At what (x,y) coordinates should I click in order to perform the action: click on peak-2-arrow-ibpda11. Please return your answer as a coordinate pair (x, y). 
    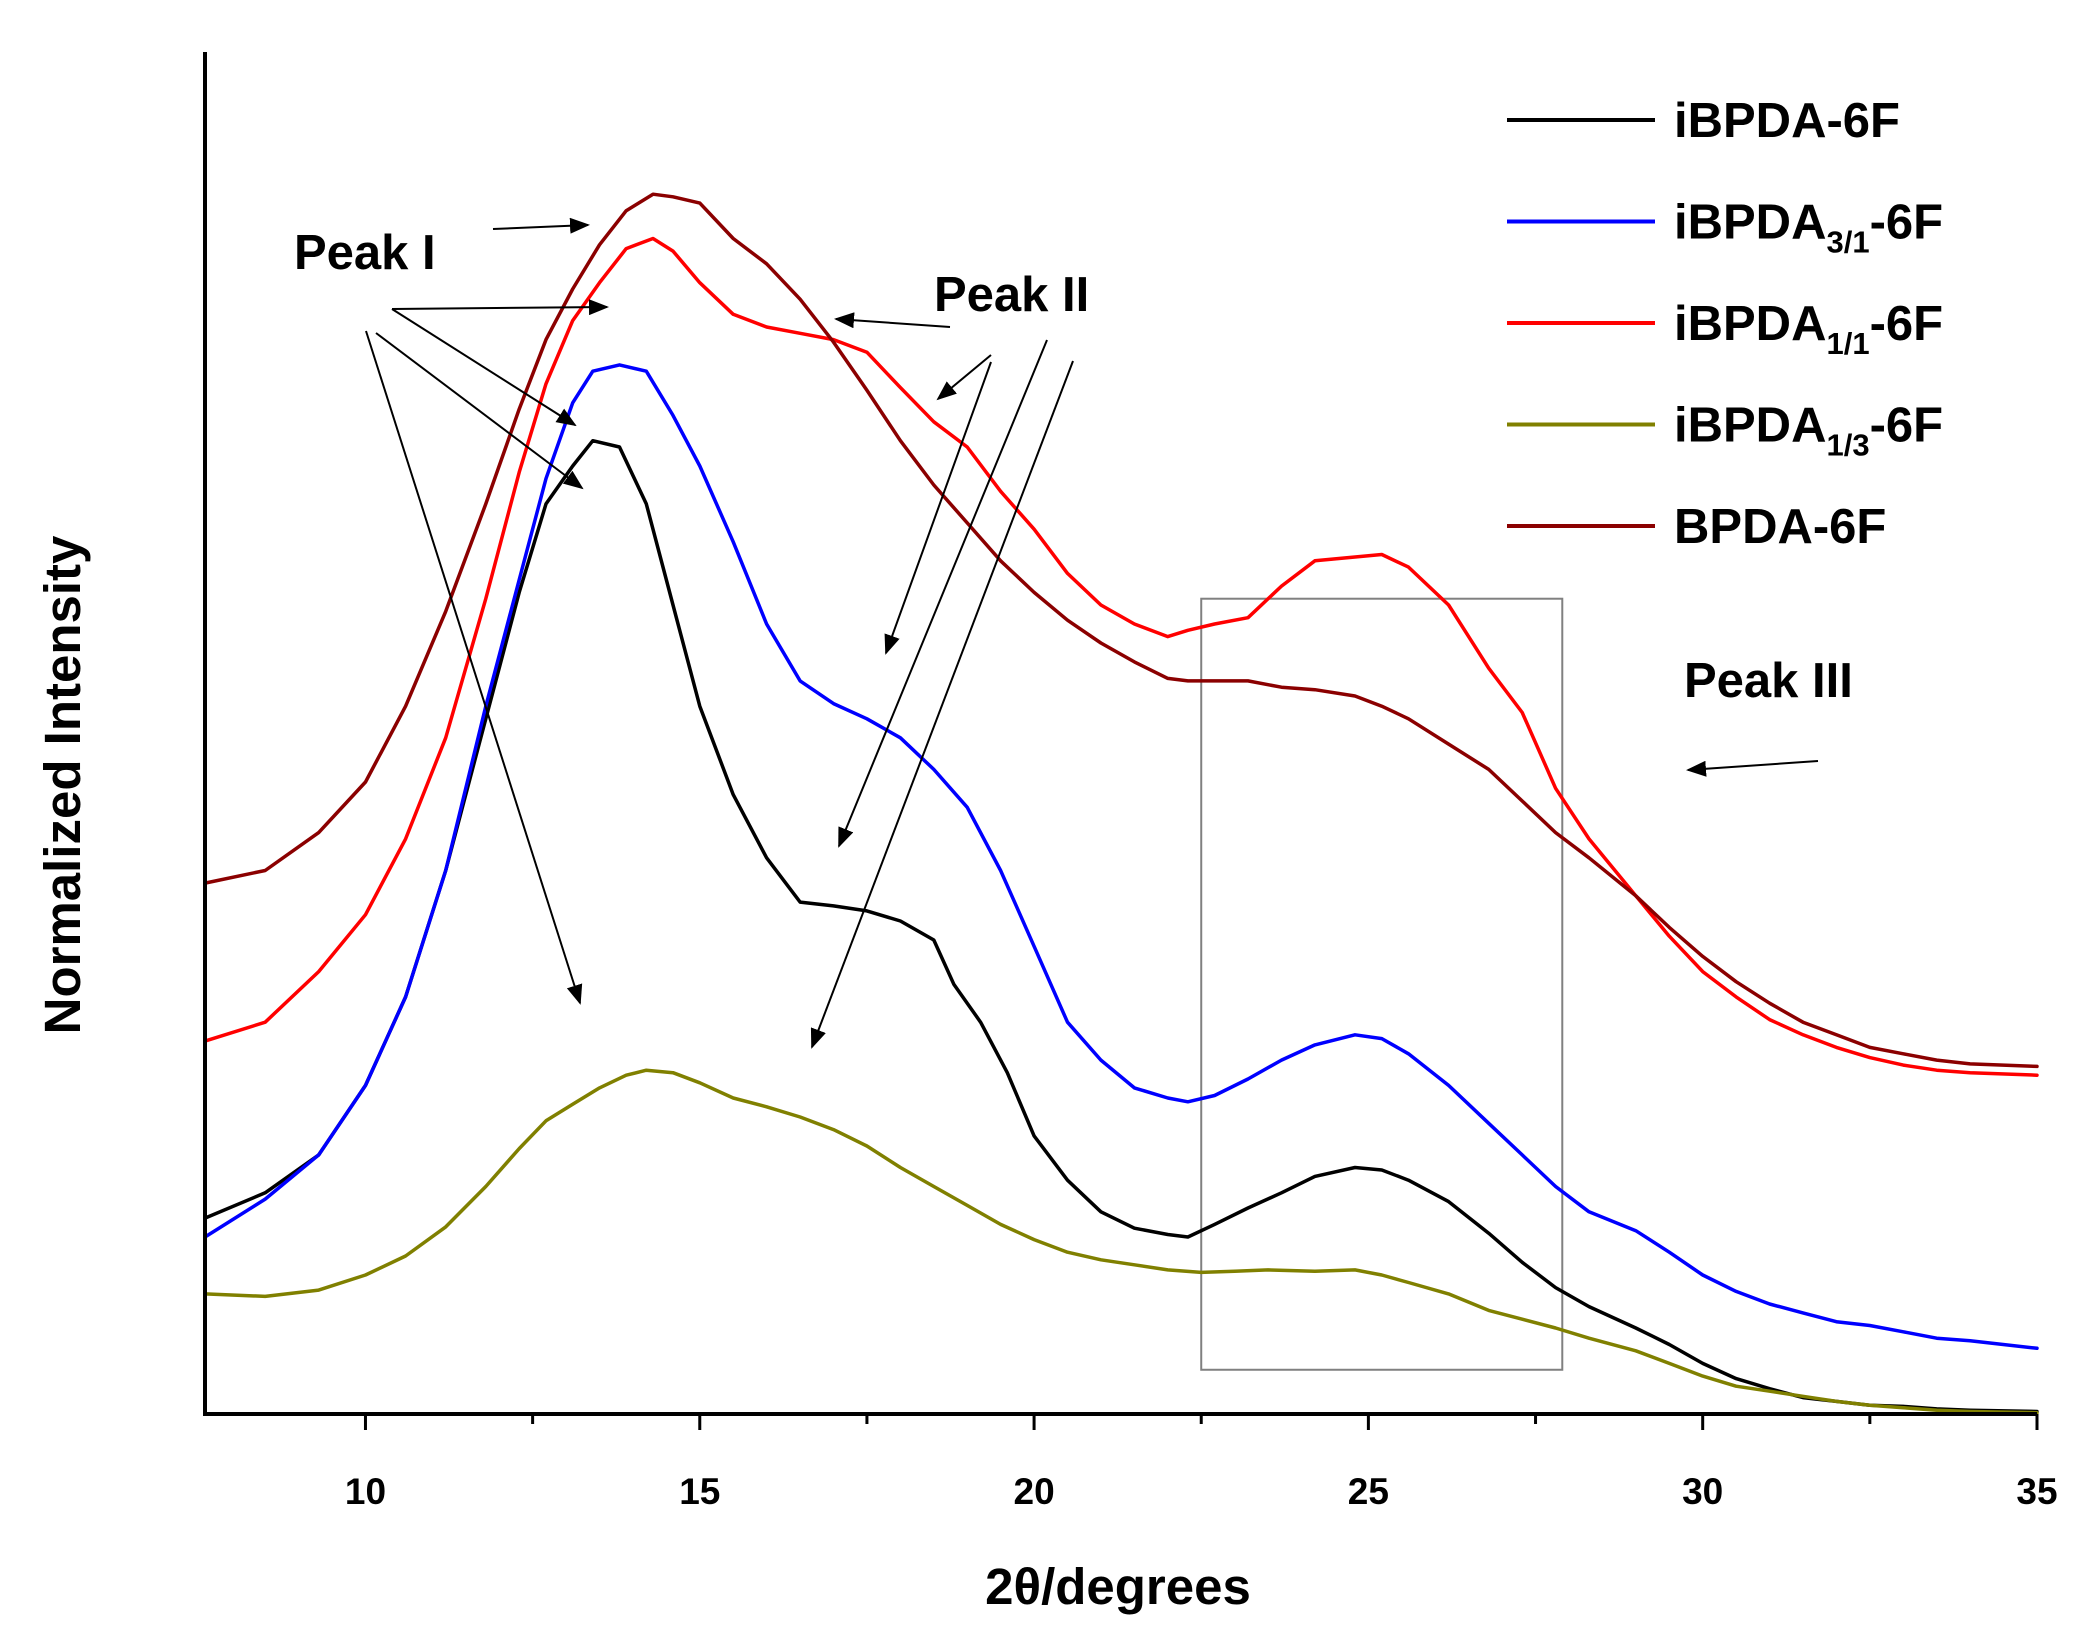
    Looking at the image, I should click on (964, 377).